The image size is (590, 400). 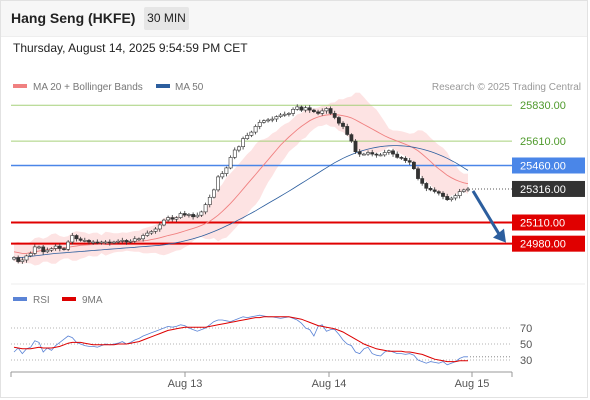 I want to click on level-25460-tag, so click(x=548, y=165).